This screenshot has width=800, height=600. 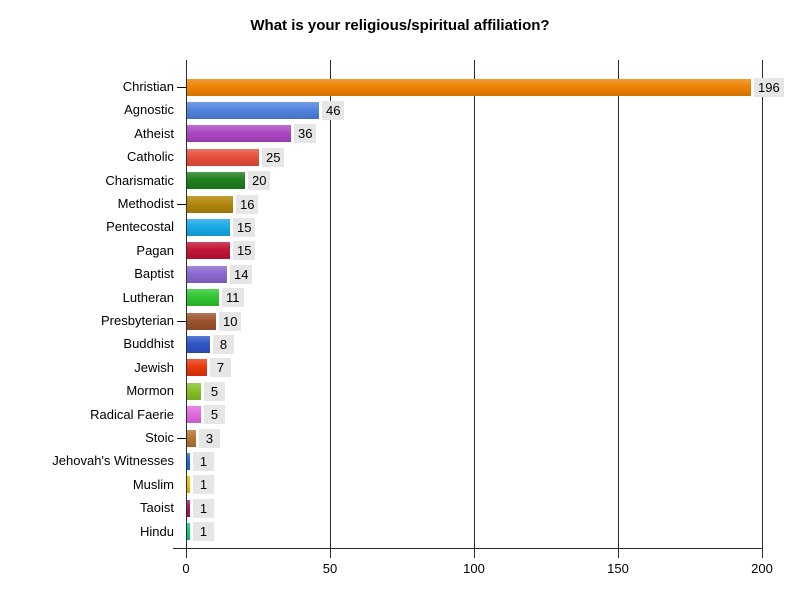 What do you see at coordinates (273, 157) in the screenshot?
I see `value-badge: 25` at bounding box center [273, 157].